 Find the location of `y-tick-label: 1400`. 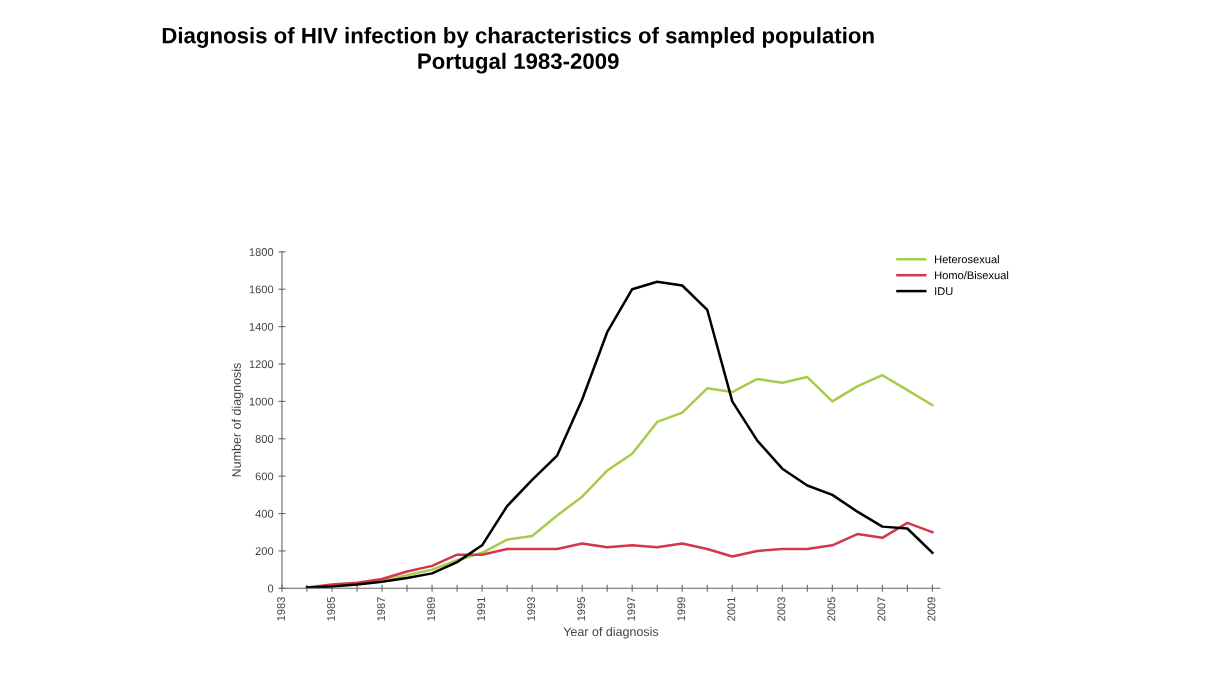

y-tick-label: 1400 is located at coordinates (261, 326).